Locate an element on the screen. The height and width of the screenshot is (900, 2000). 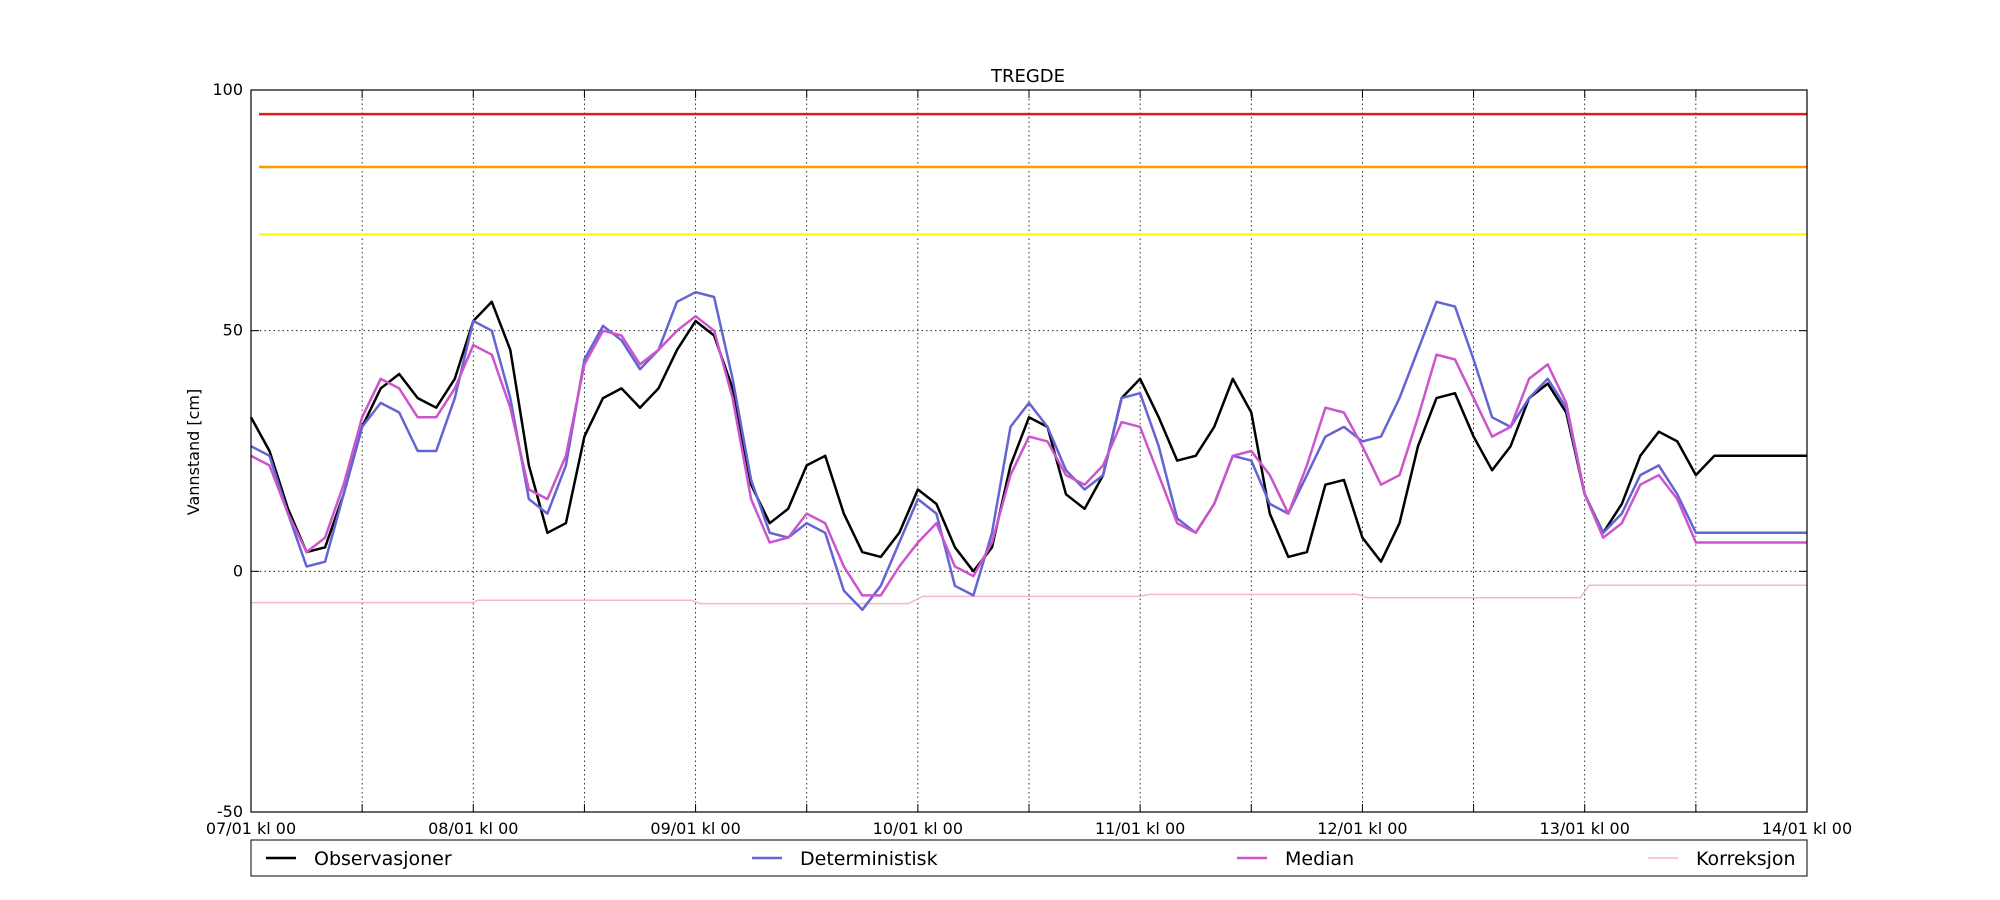
chart-title: TREGDE is located at coordinates (1027, 76).